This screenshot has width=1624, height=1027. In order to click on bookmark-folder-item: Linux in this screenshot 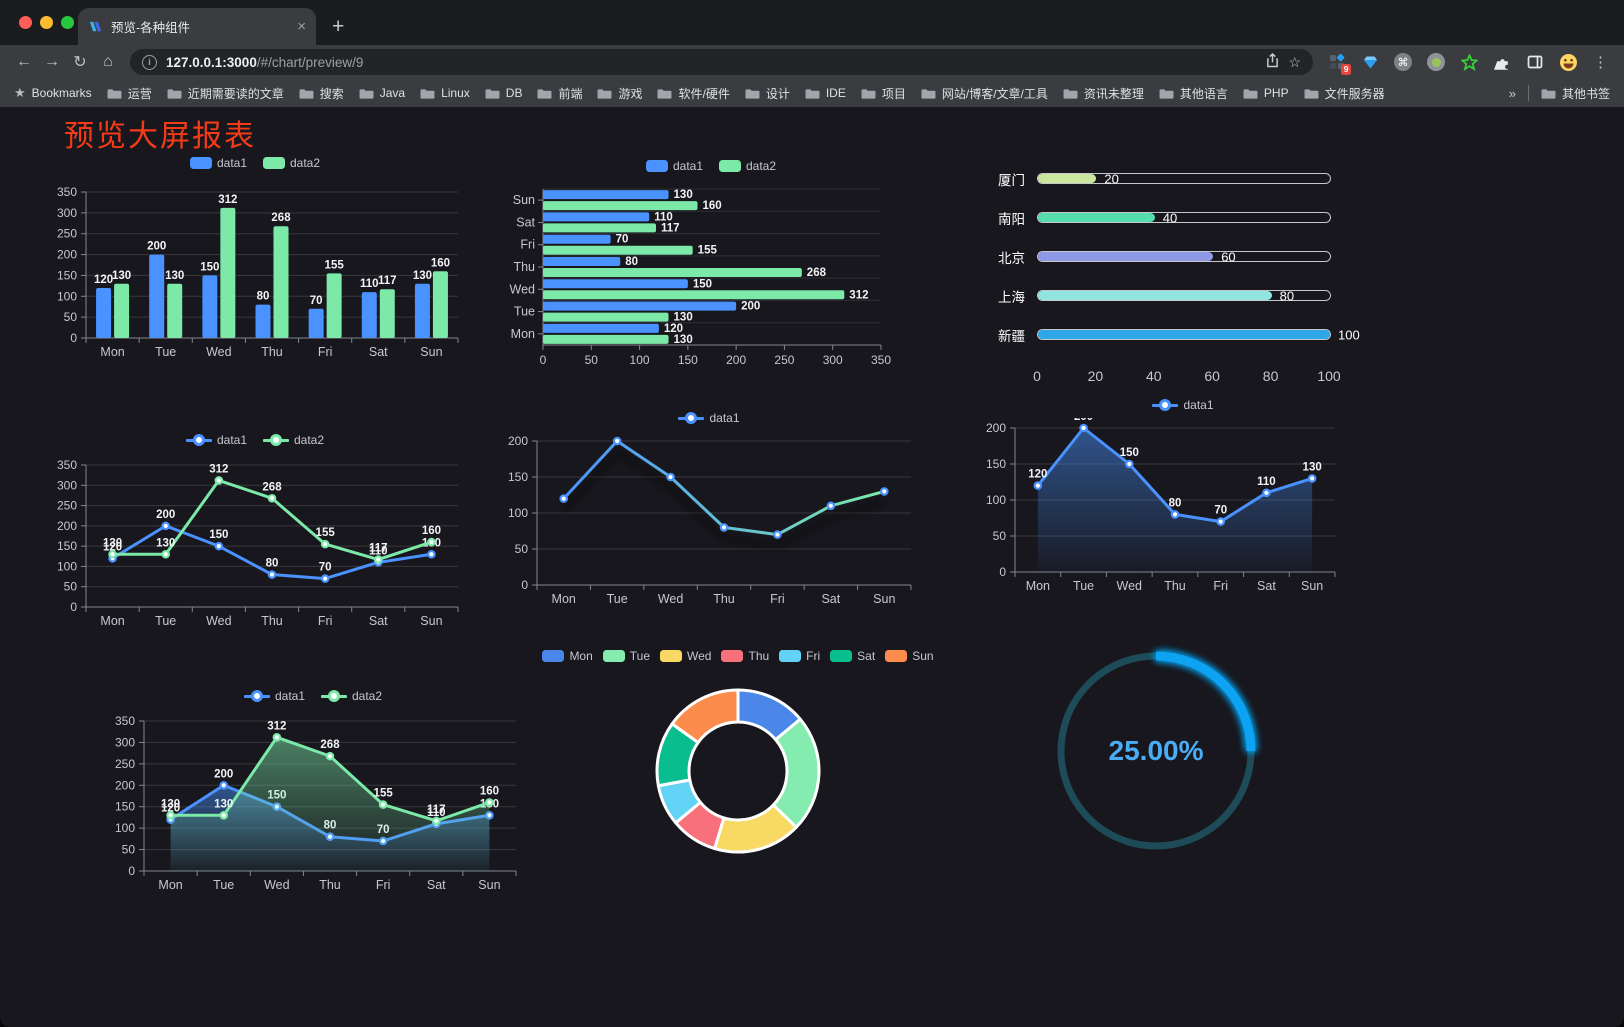, I will do `click(445, 93)`.